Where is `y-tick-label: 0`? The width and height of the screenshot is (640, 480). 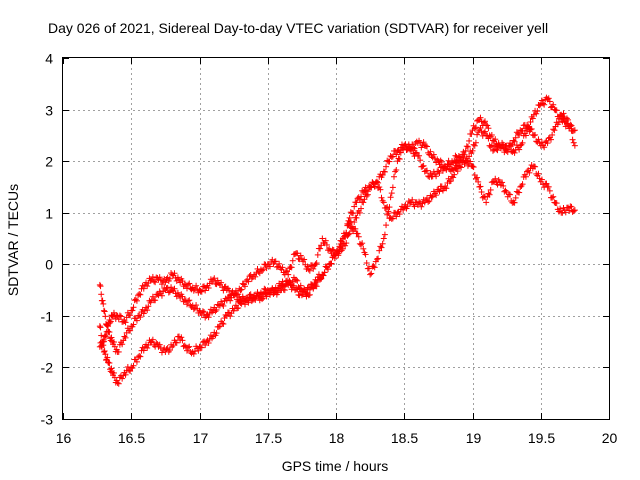 y-tick-label: 0 is located at coordinates (49, 265).